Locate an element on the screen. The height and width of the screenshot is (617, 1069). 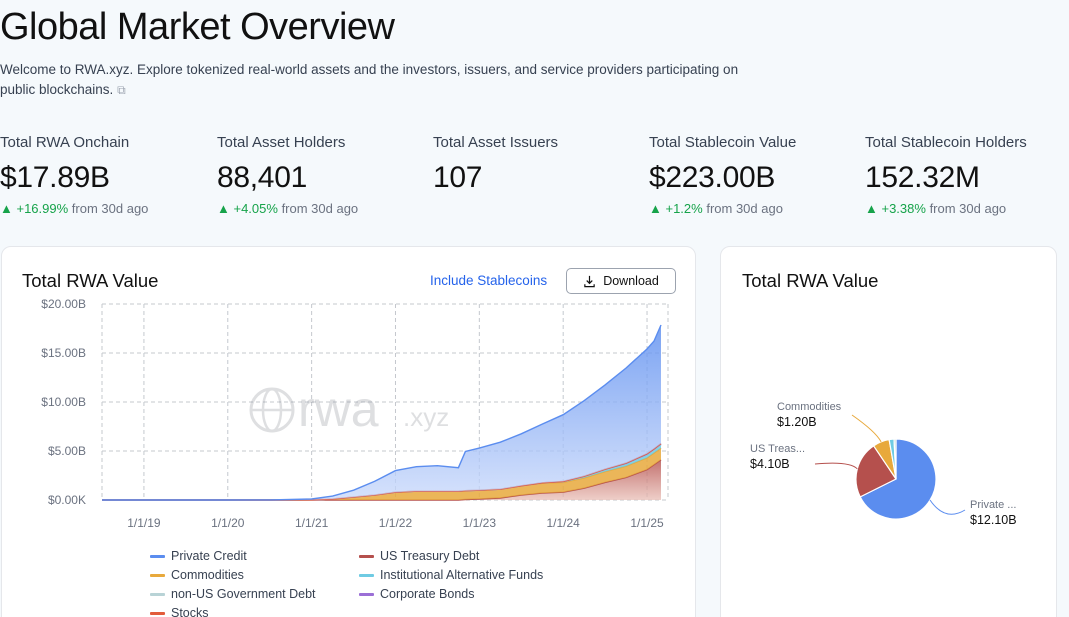
legend-label: Commodities is located at coordinates (207, 575).